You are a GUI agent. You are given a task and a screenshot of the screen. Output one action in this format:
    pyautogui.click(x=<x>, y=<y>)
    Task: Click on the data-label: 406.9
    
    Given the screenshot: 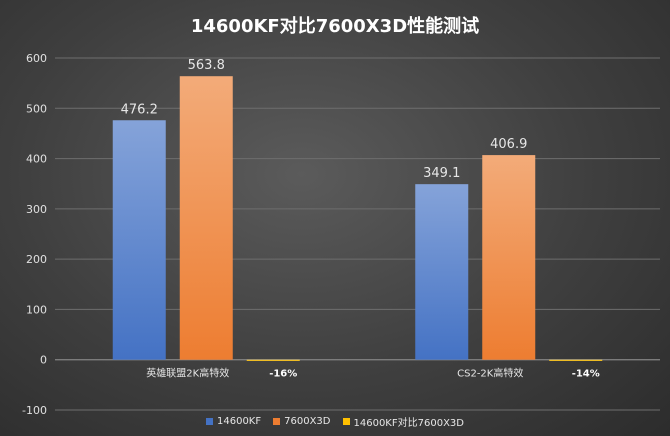 What is the action you would take?
    pyautogui.click(x=508, y=144)
    